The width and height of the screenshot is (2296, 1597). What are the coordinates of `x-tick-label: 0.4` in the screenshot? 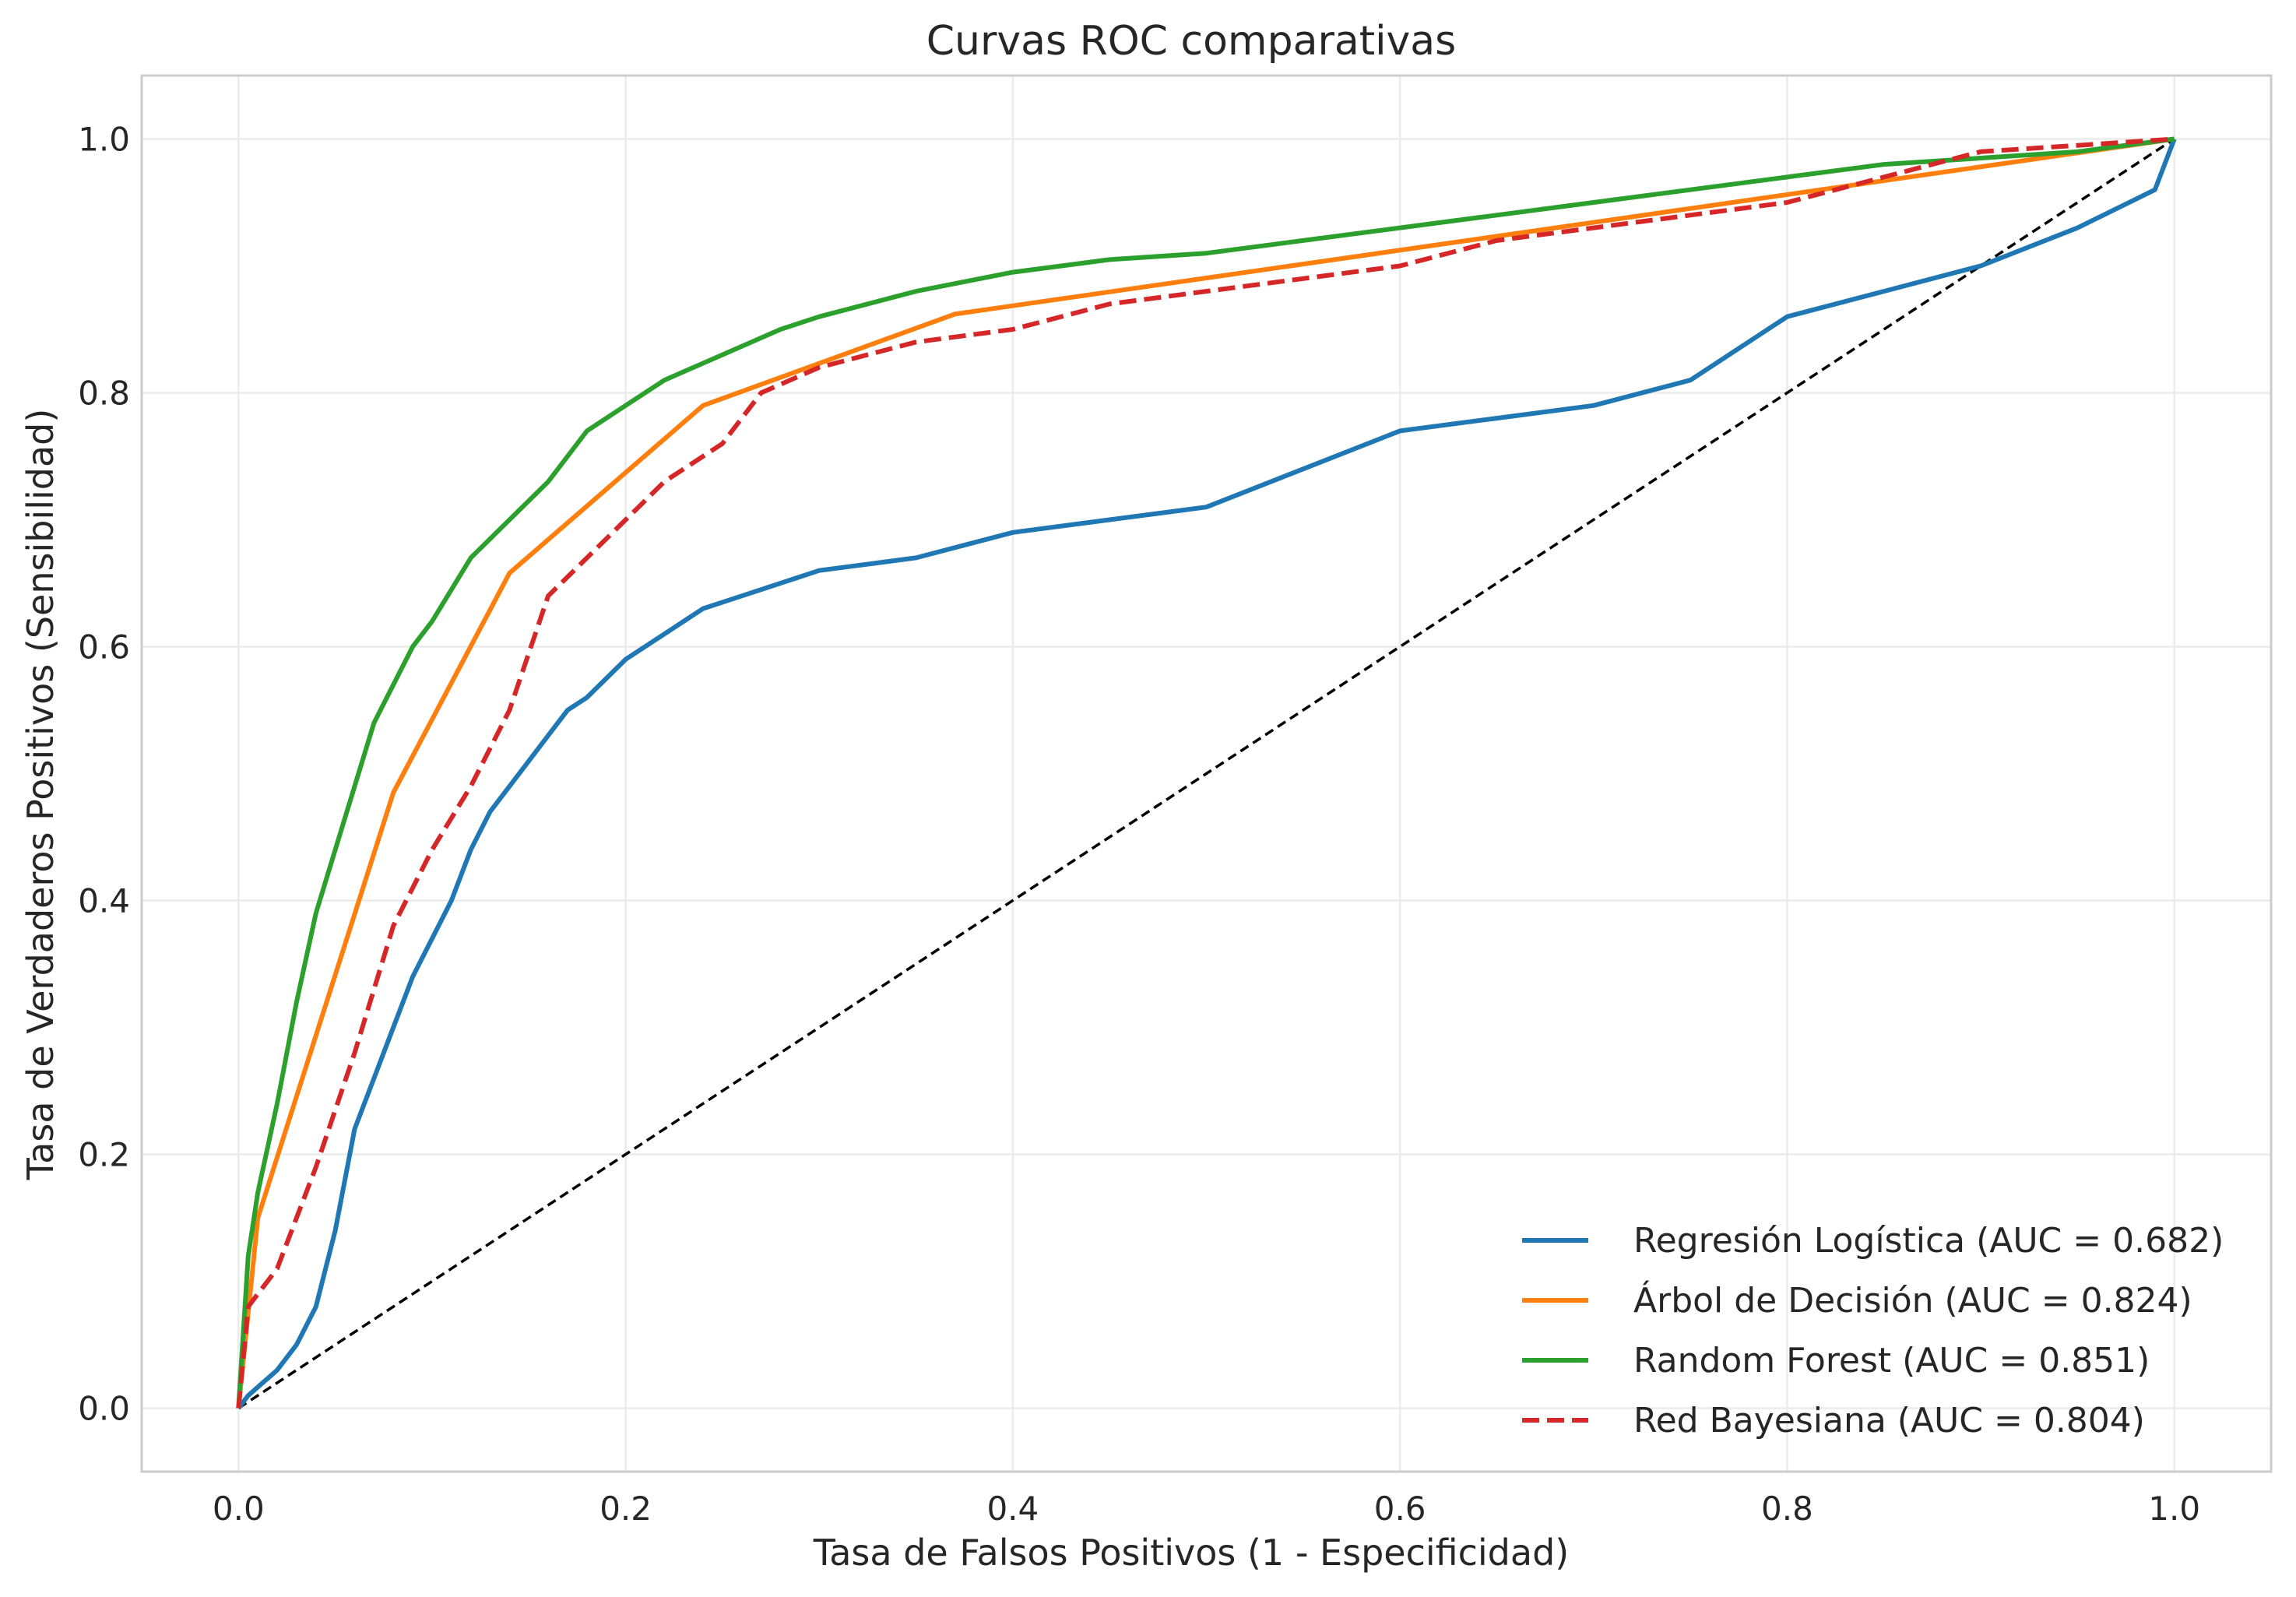 It's located at (1012, 1509).